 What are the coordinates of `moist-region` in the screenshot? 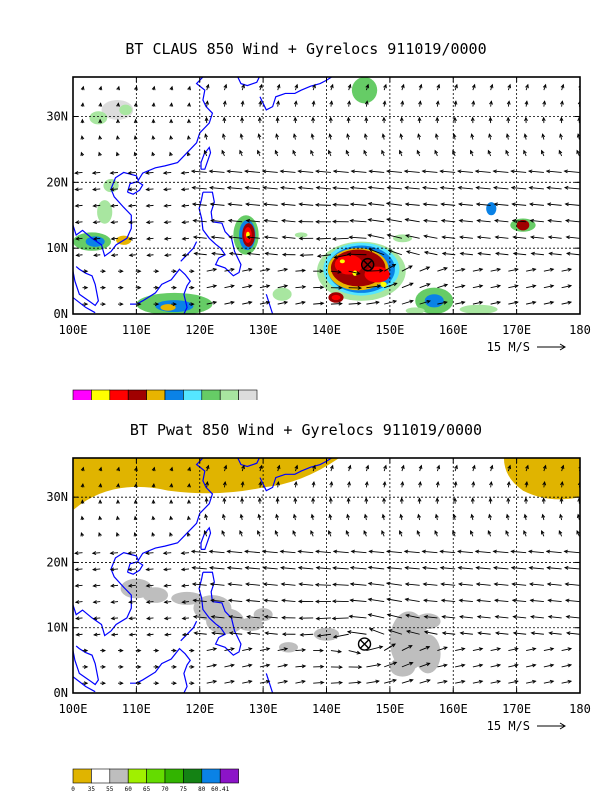 It's located at (155, 595).